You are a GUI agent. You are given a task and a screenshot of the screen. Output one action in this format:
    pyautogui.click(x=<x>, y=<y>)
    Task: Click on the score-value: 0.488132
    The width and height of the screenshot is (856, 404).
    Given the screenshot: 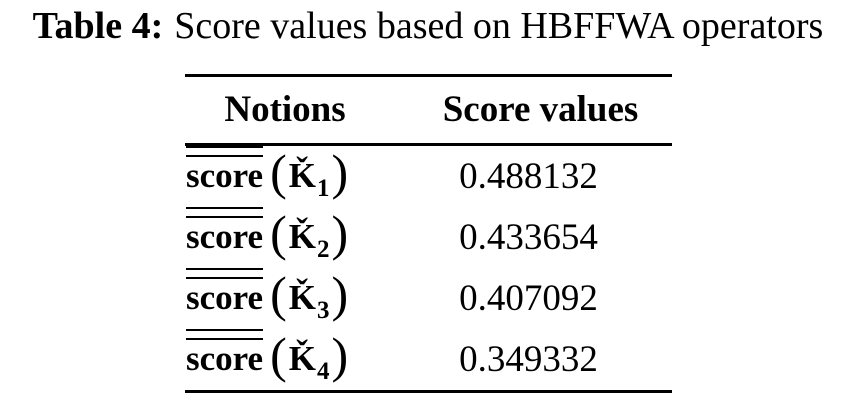 What is the action you would take?
    pyautogui.click(x=528, y=176)
    